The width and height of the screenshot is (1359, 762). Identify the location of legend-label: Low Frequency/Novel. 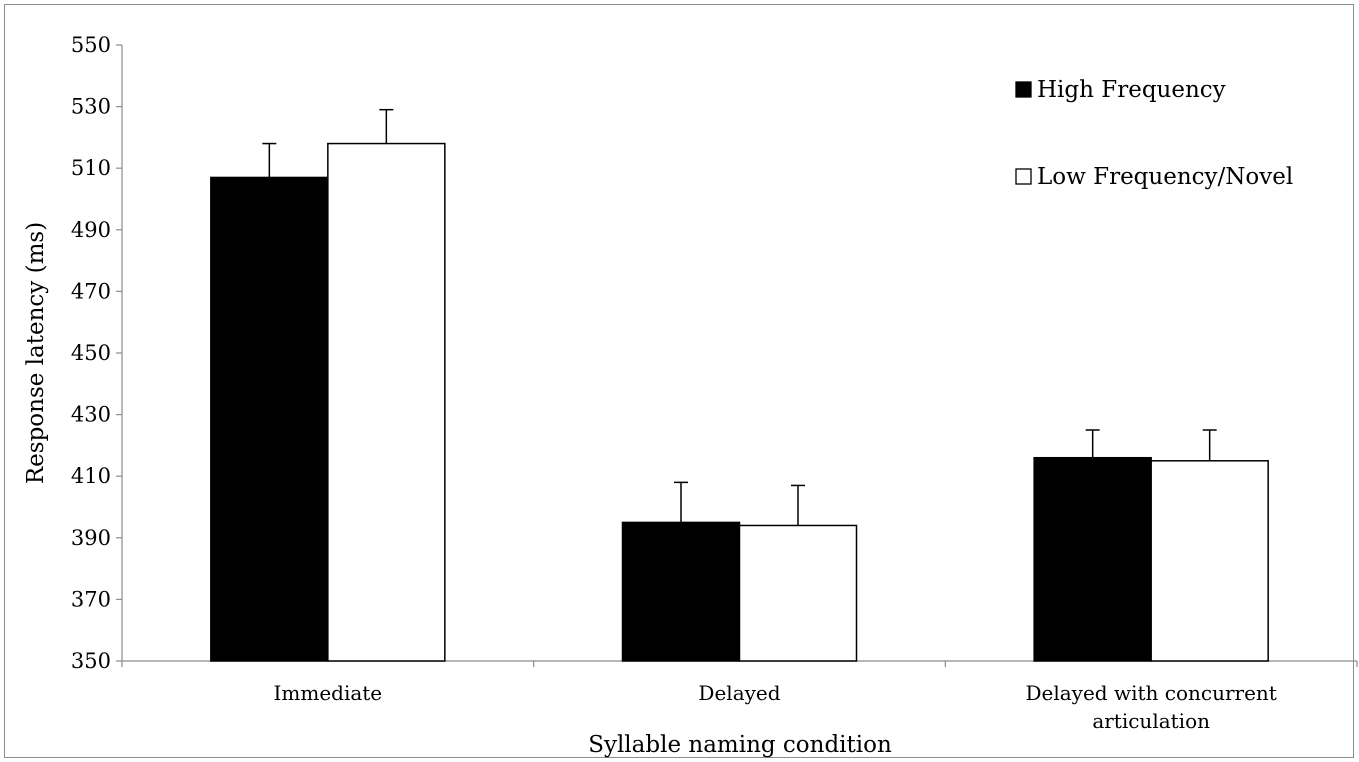
(1165, 177).